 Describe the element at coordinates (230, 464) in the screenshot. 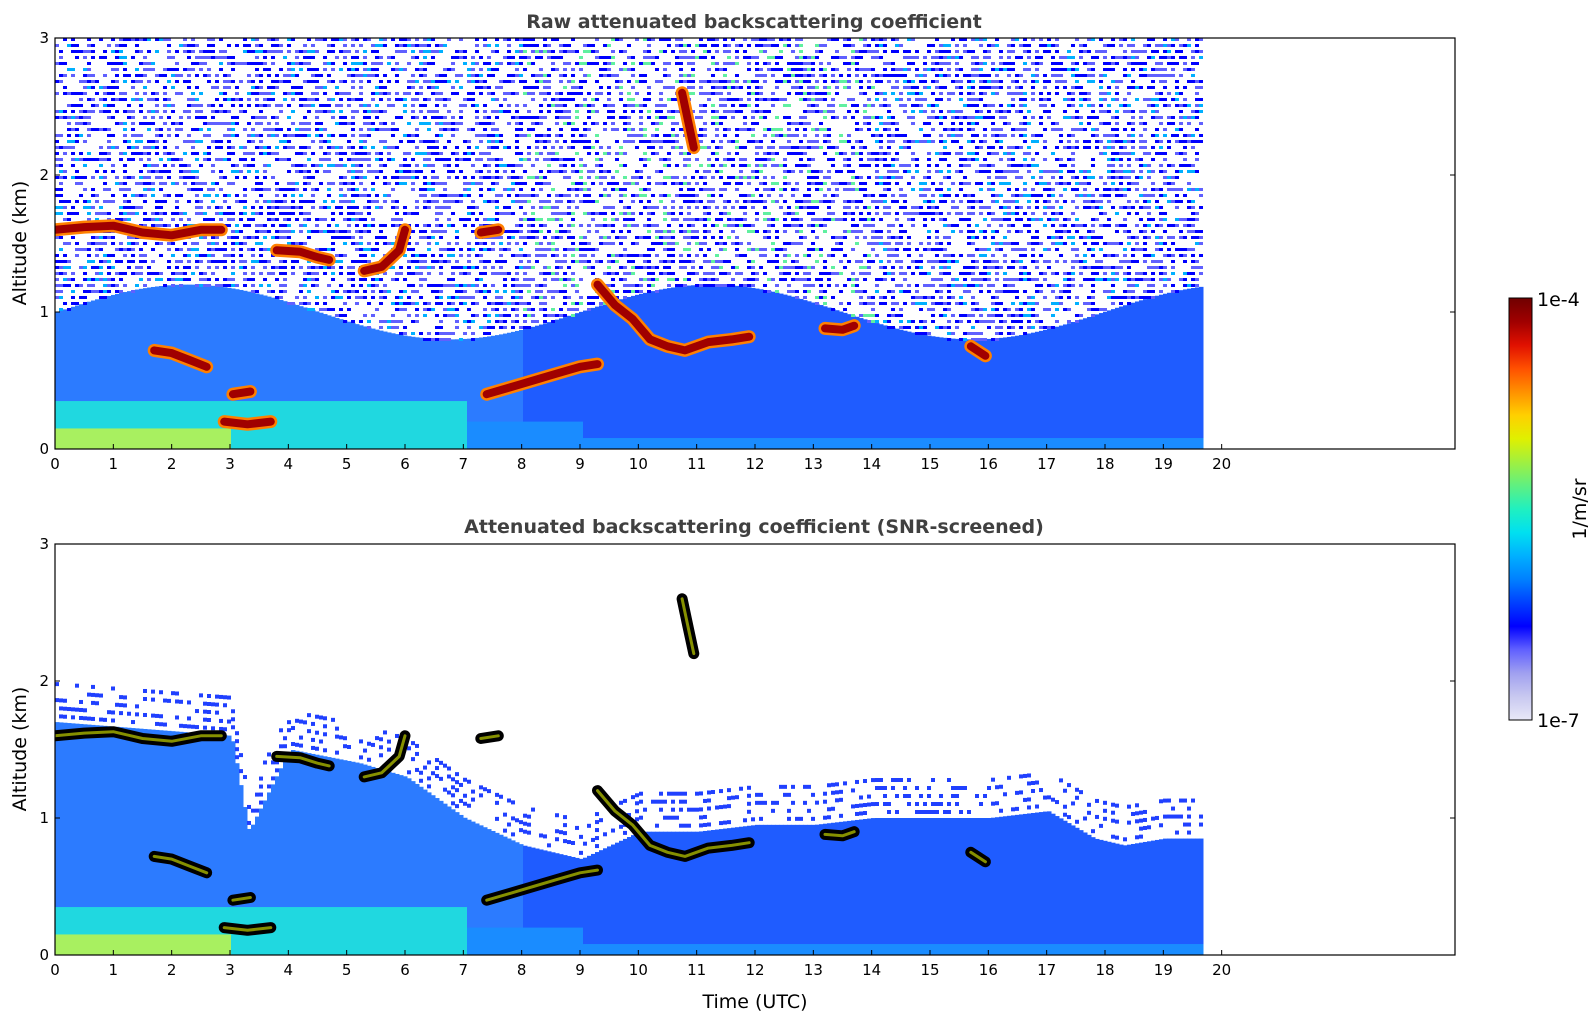

I see `x-tick-label: 3` at that location.